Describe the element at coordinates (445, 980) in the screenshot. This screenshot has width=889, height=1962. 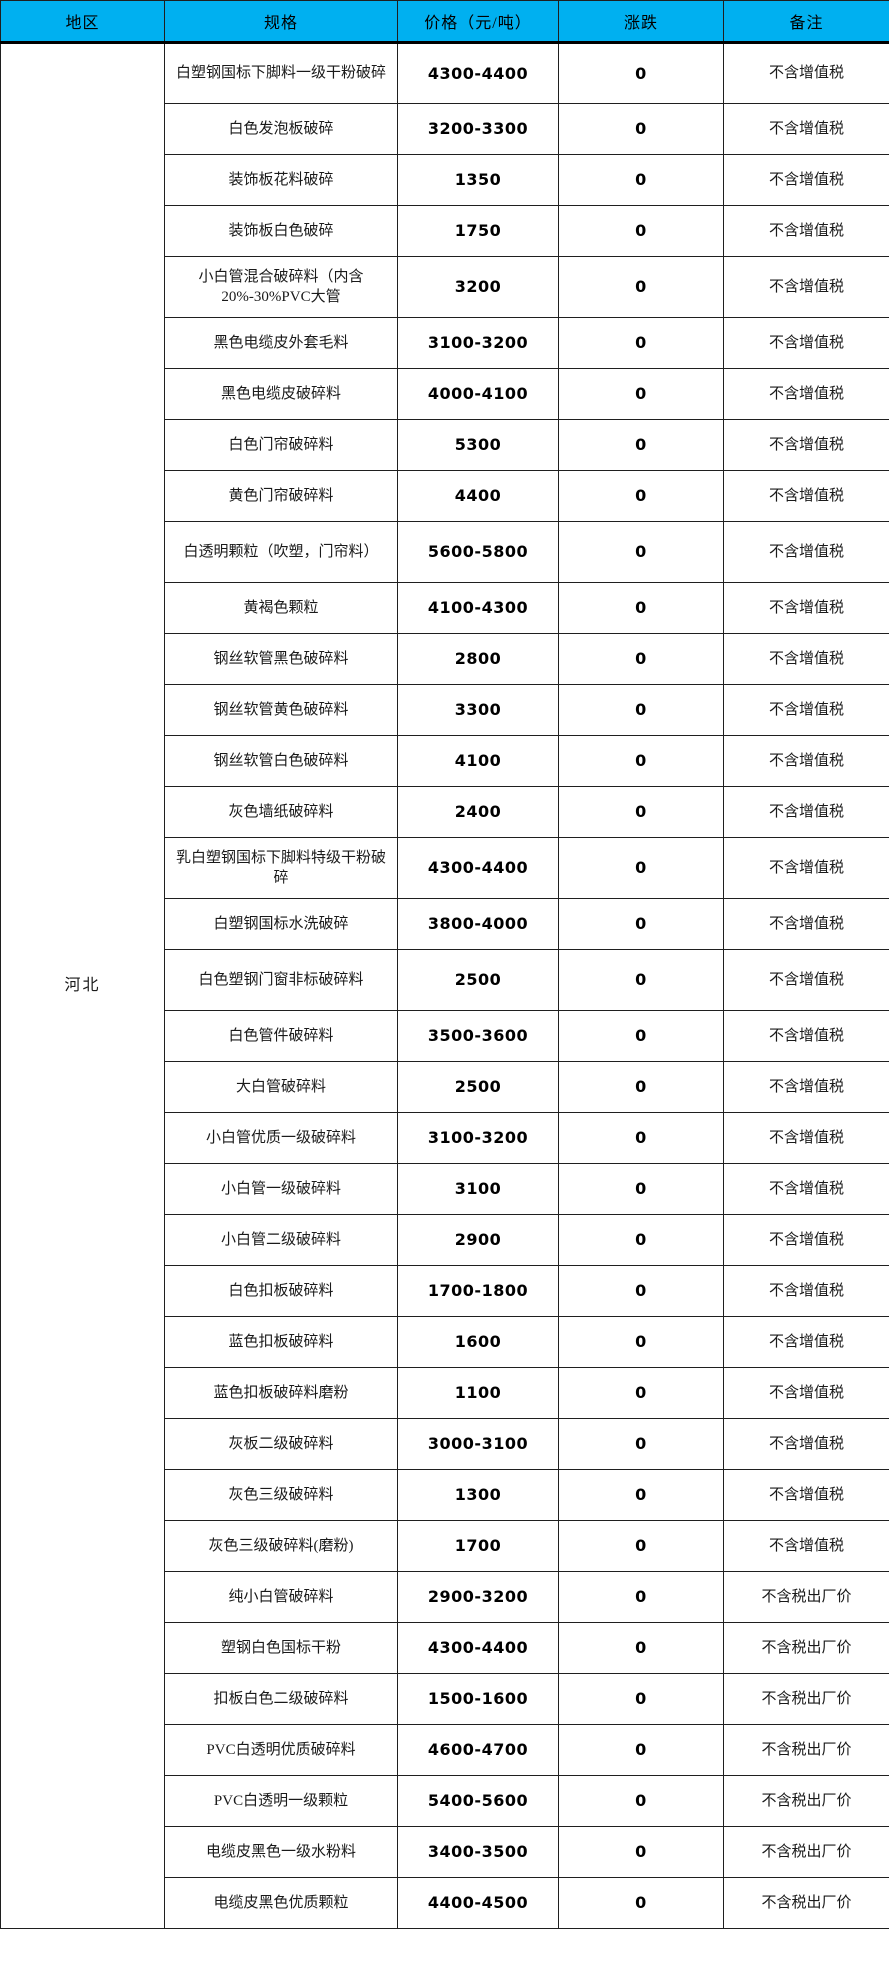
I see `table-row: 白色塑钢门窗非标破碎料 2500 0 不含增值税` at that location.